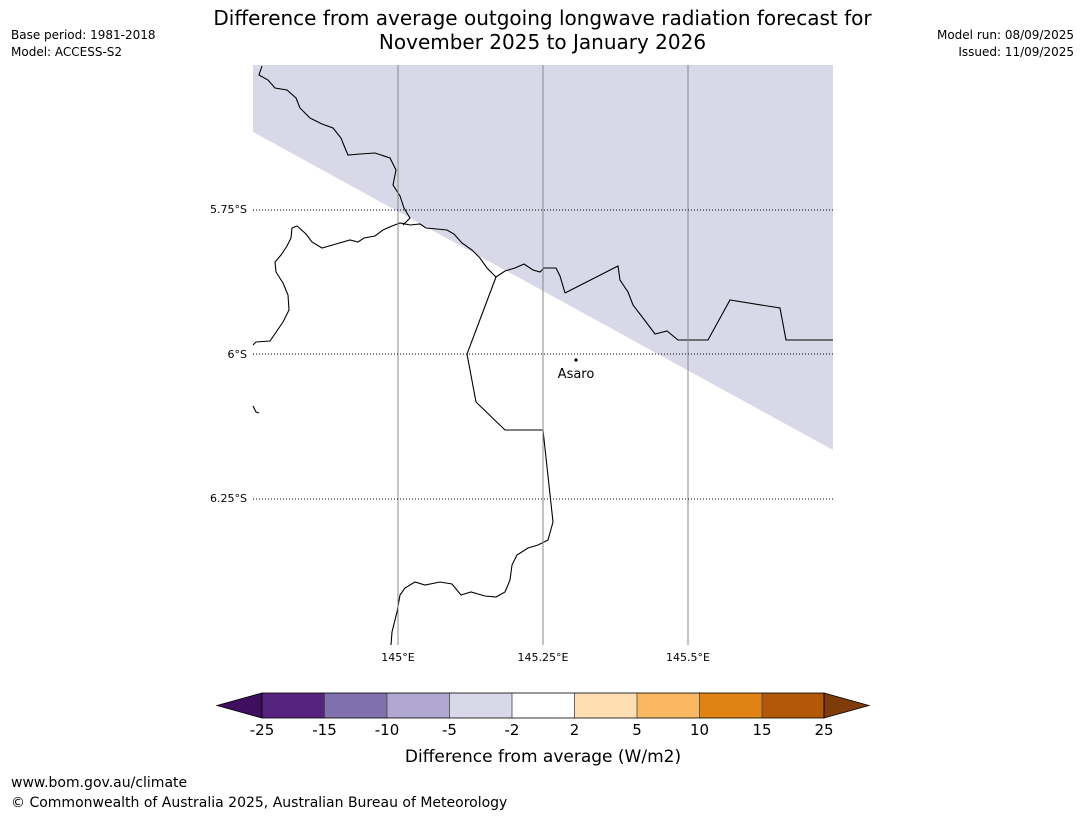 Image resolution: width=1085 pixels, height=816 pixels. Describe the element at coordinates (228, 498) in the screenshot. I see `lat-label-6-25: 6.25°S` at that location.